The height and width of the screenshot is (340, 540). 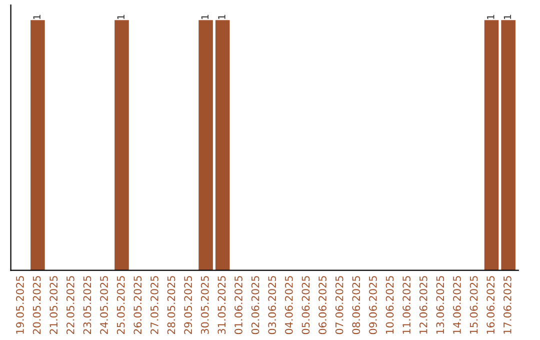 What do you see at coordinates (272, 305) in the screenshot?
I see `x-tick-label: 03.06.2025` at bounding box center [272, 305].